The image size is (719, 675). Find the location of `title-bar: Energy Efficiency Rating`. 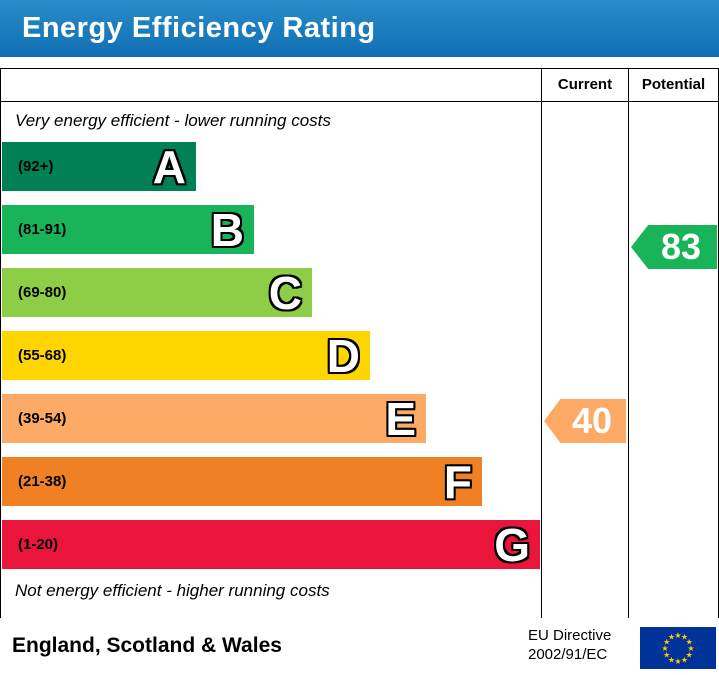

title-bar: Energy Efficiency Rating is located at coordinates (359, 28).